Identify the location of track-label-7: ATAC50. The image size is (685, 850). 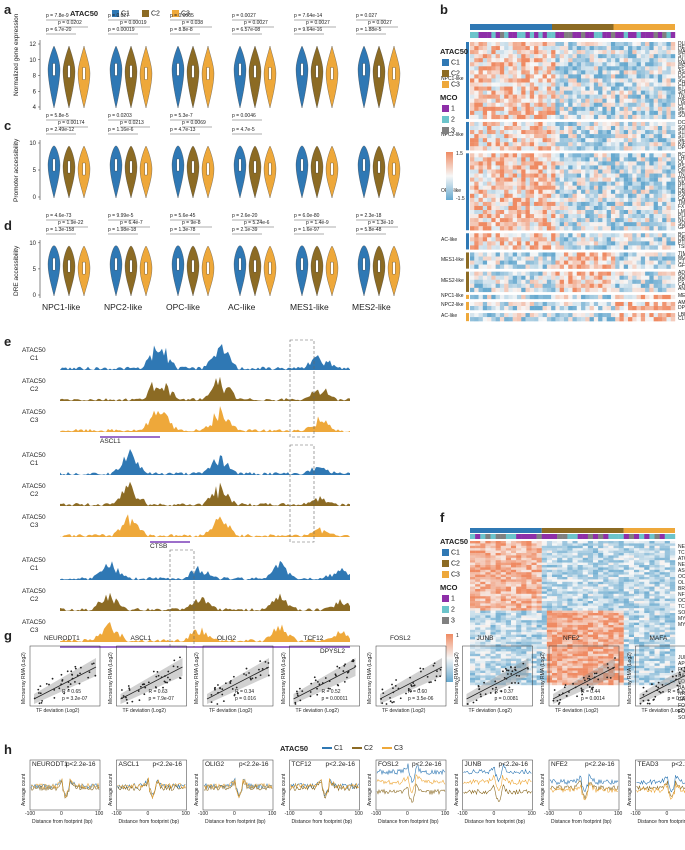
(34, 592).